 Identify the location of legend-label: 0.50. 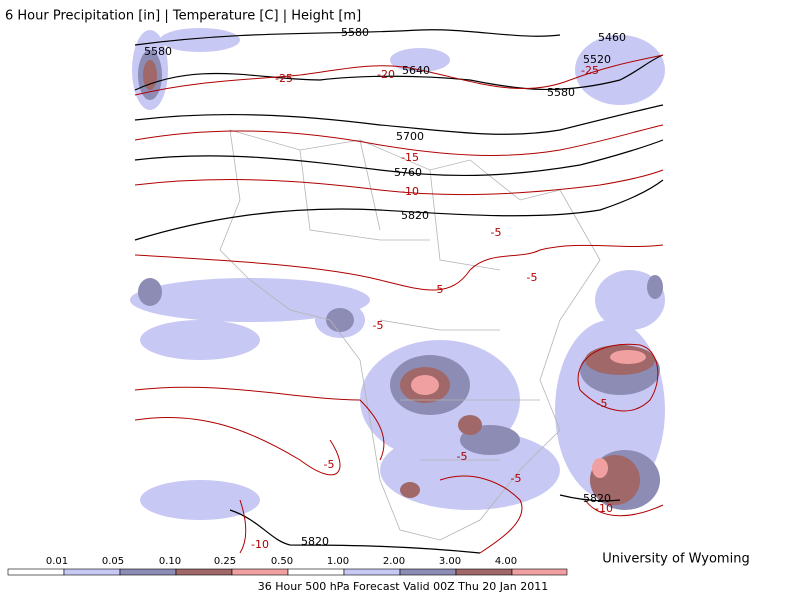
(282, 561).